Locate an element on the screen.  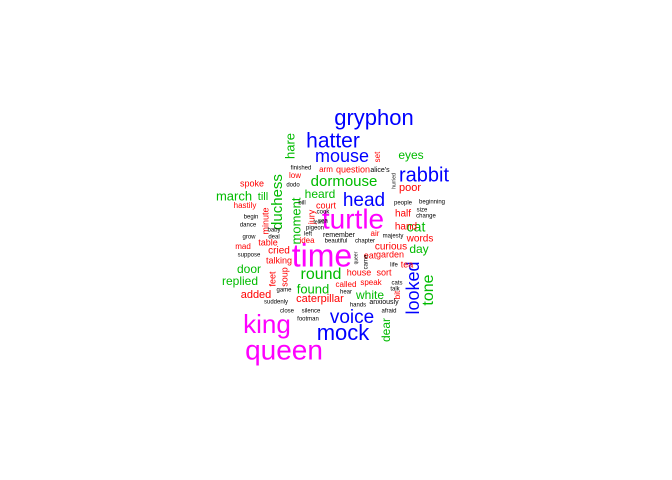
word-moment: moment is located at coordinates (295, 220).